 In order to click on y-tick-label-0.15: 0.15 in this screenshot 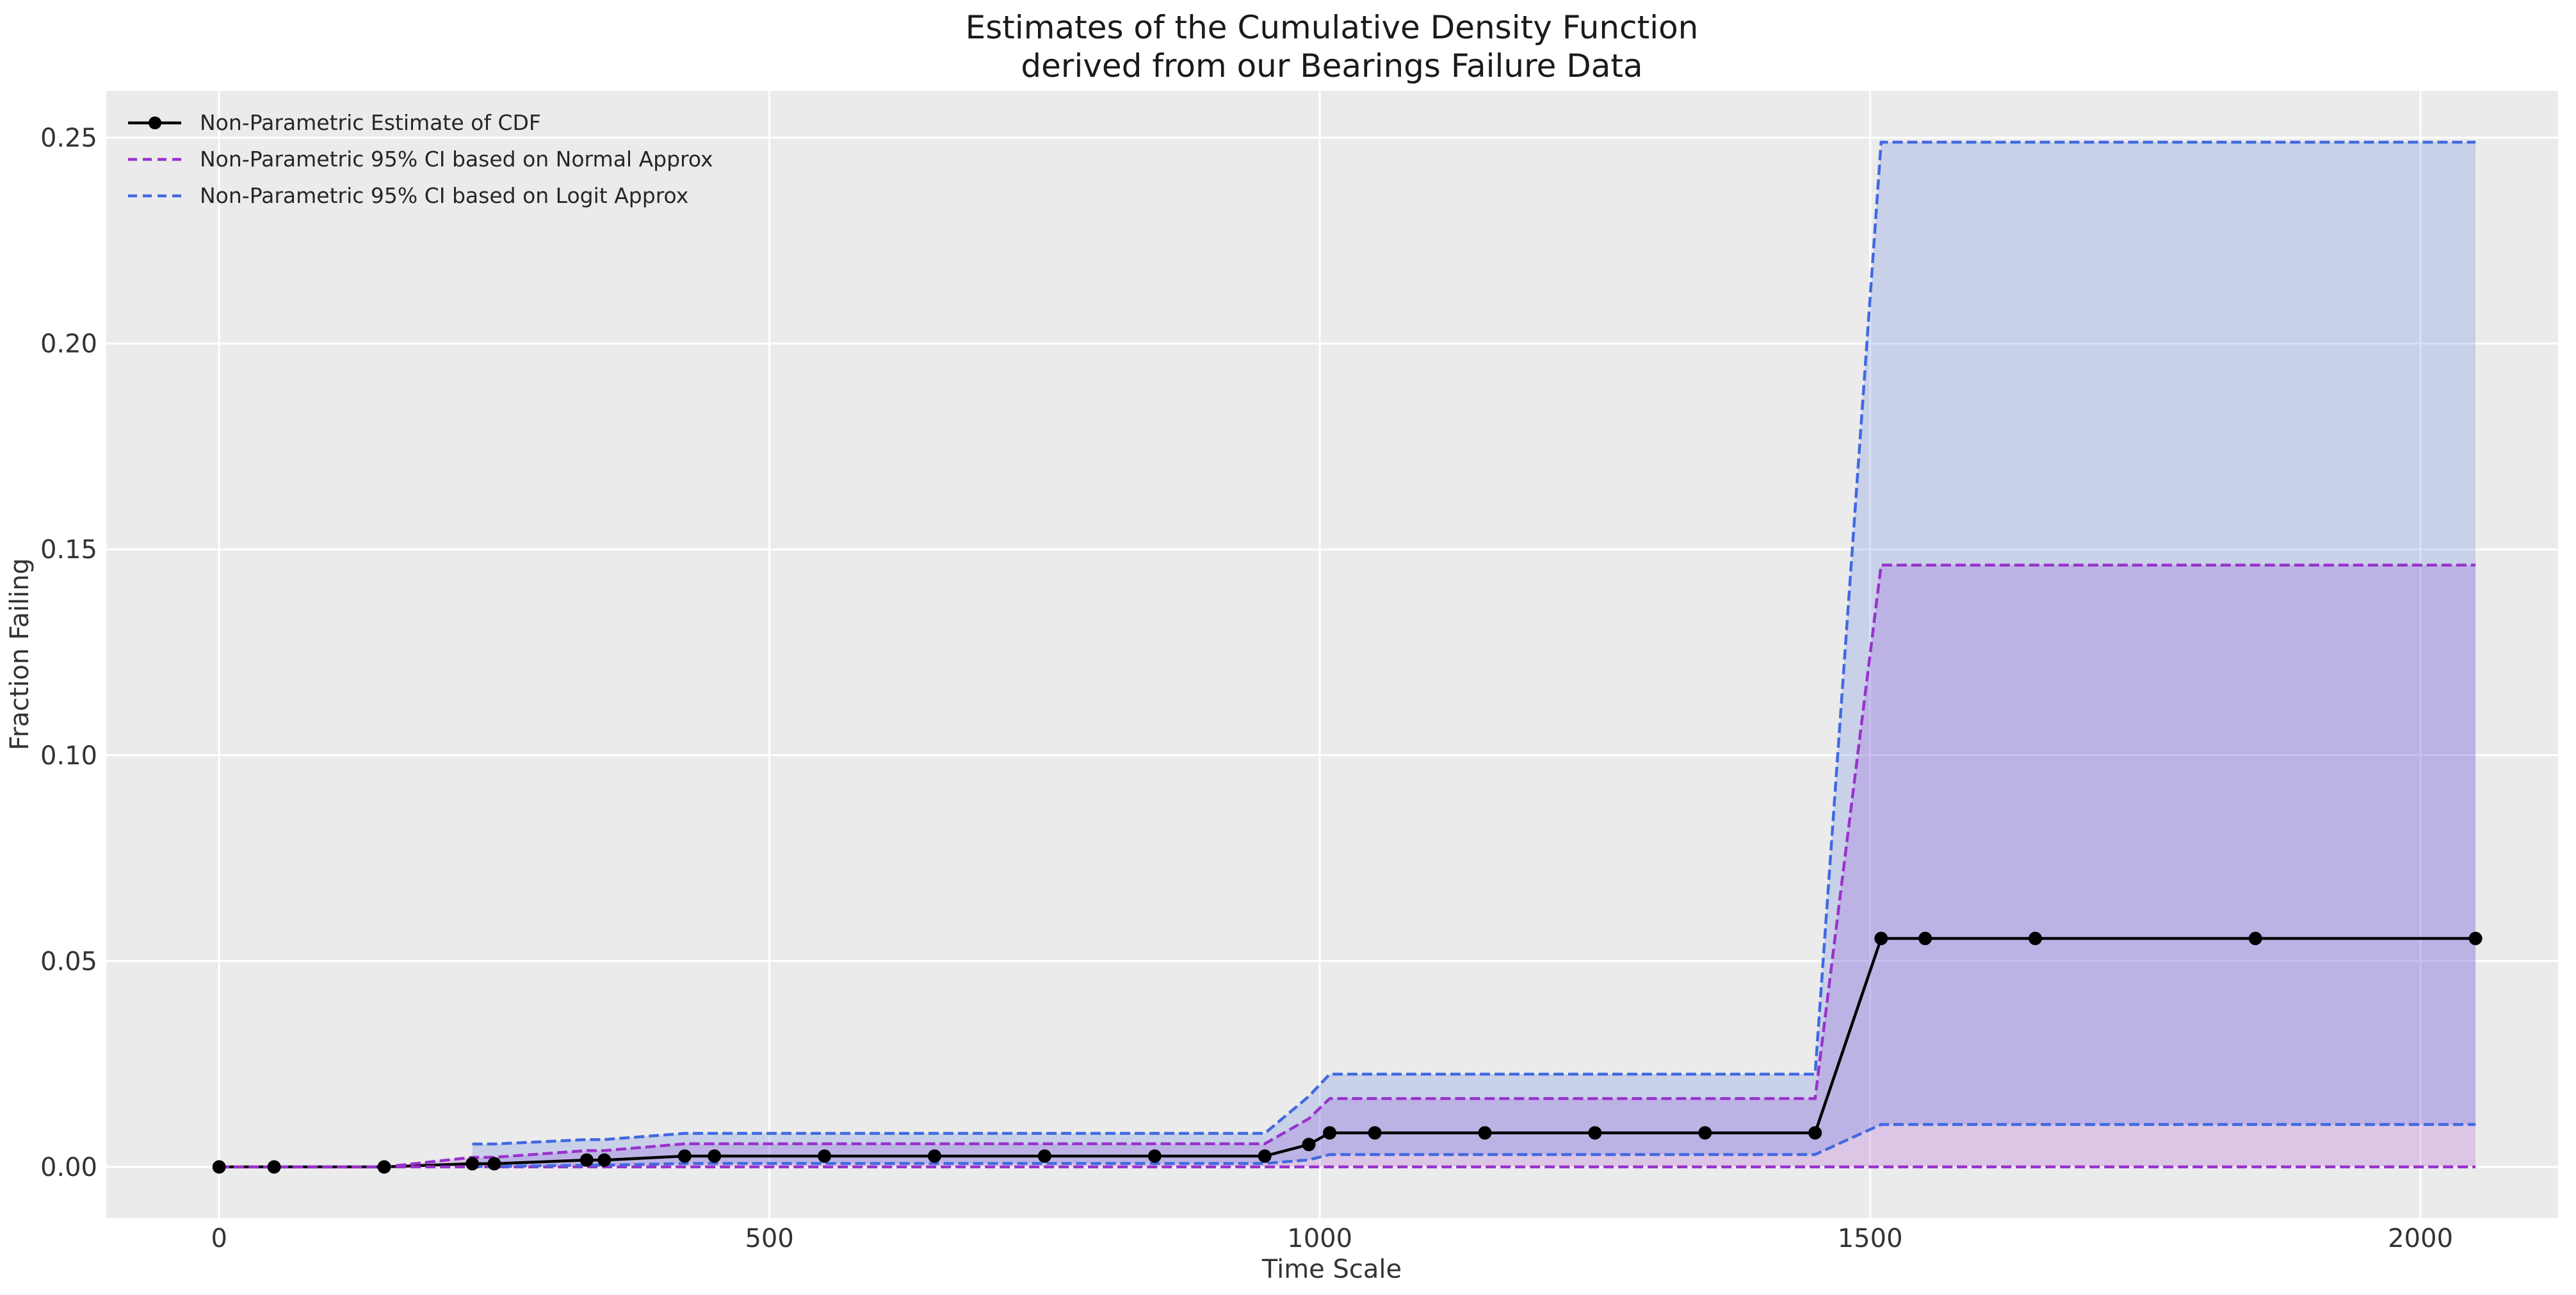, I will do `click(68, 550)`.